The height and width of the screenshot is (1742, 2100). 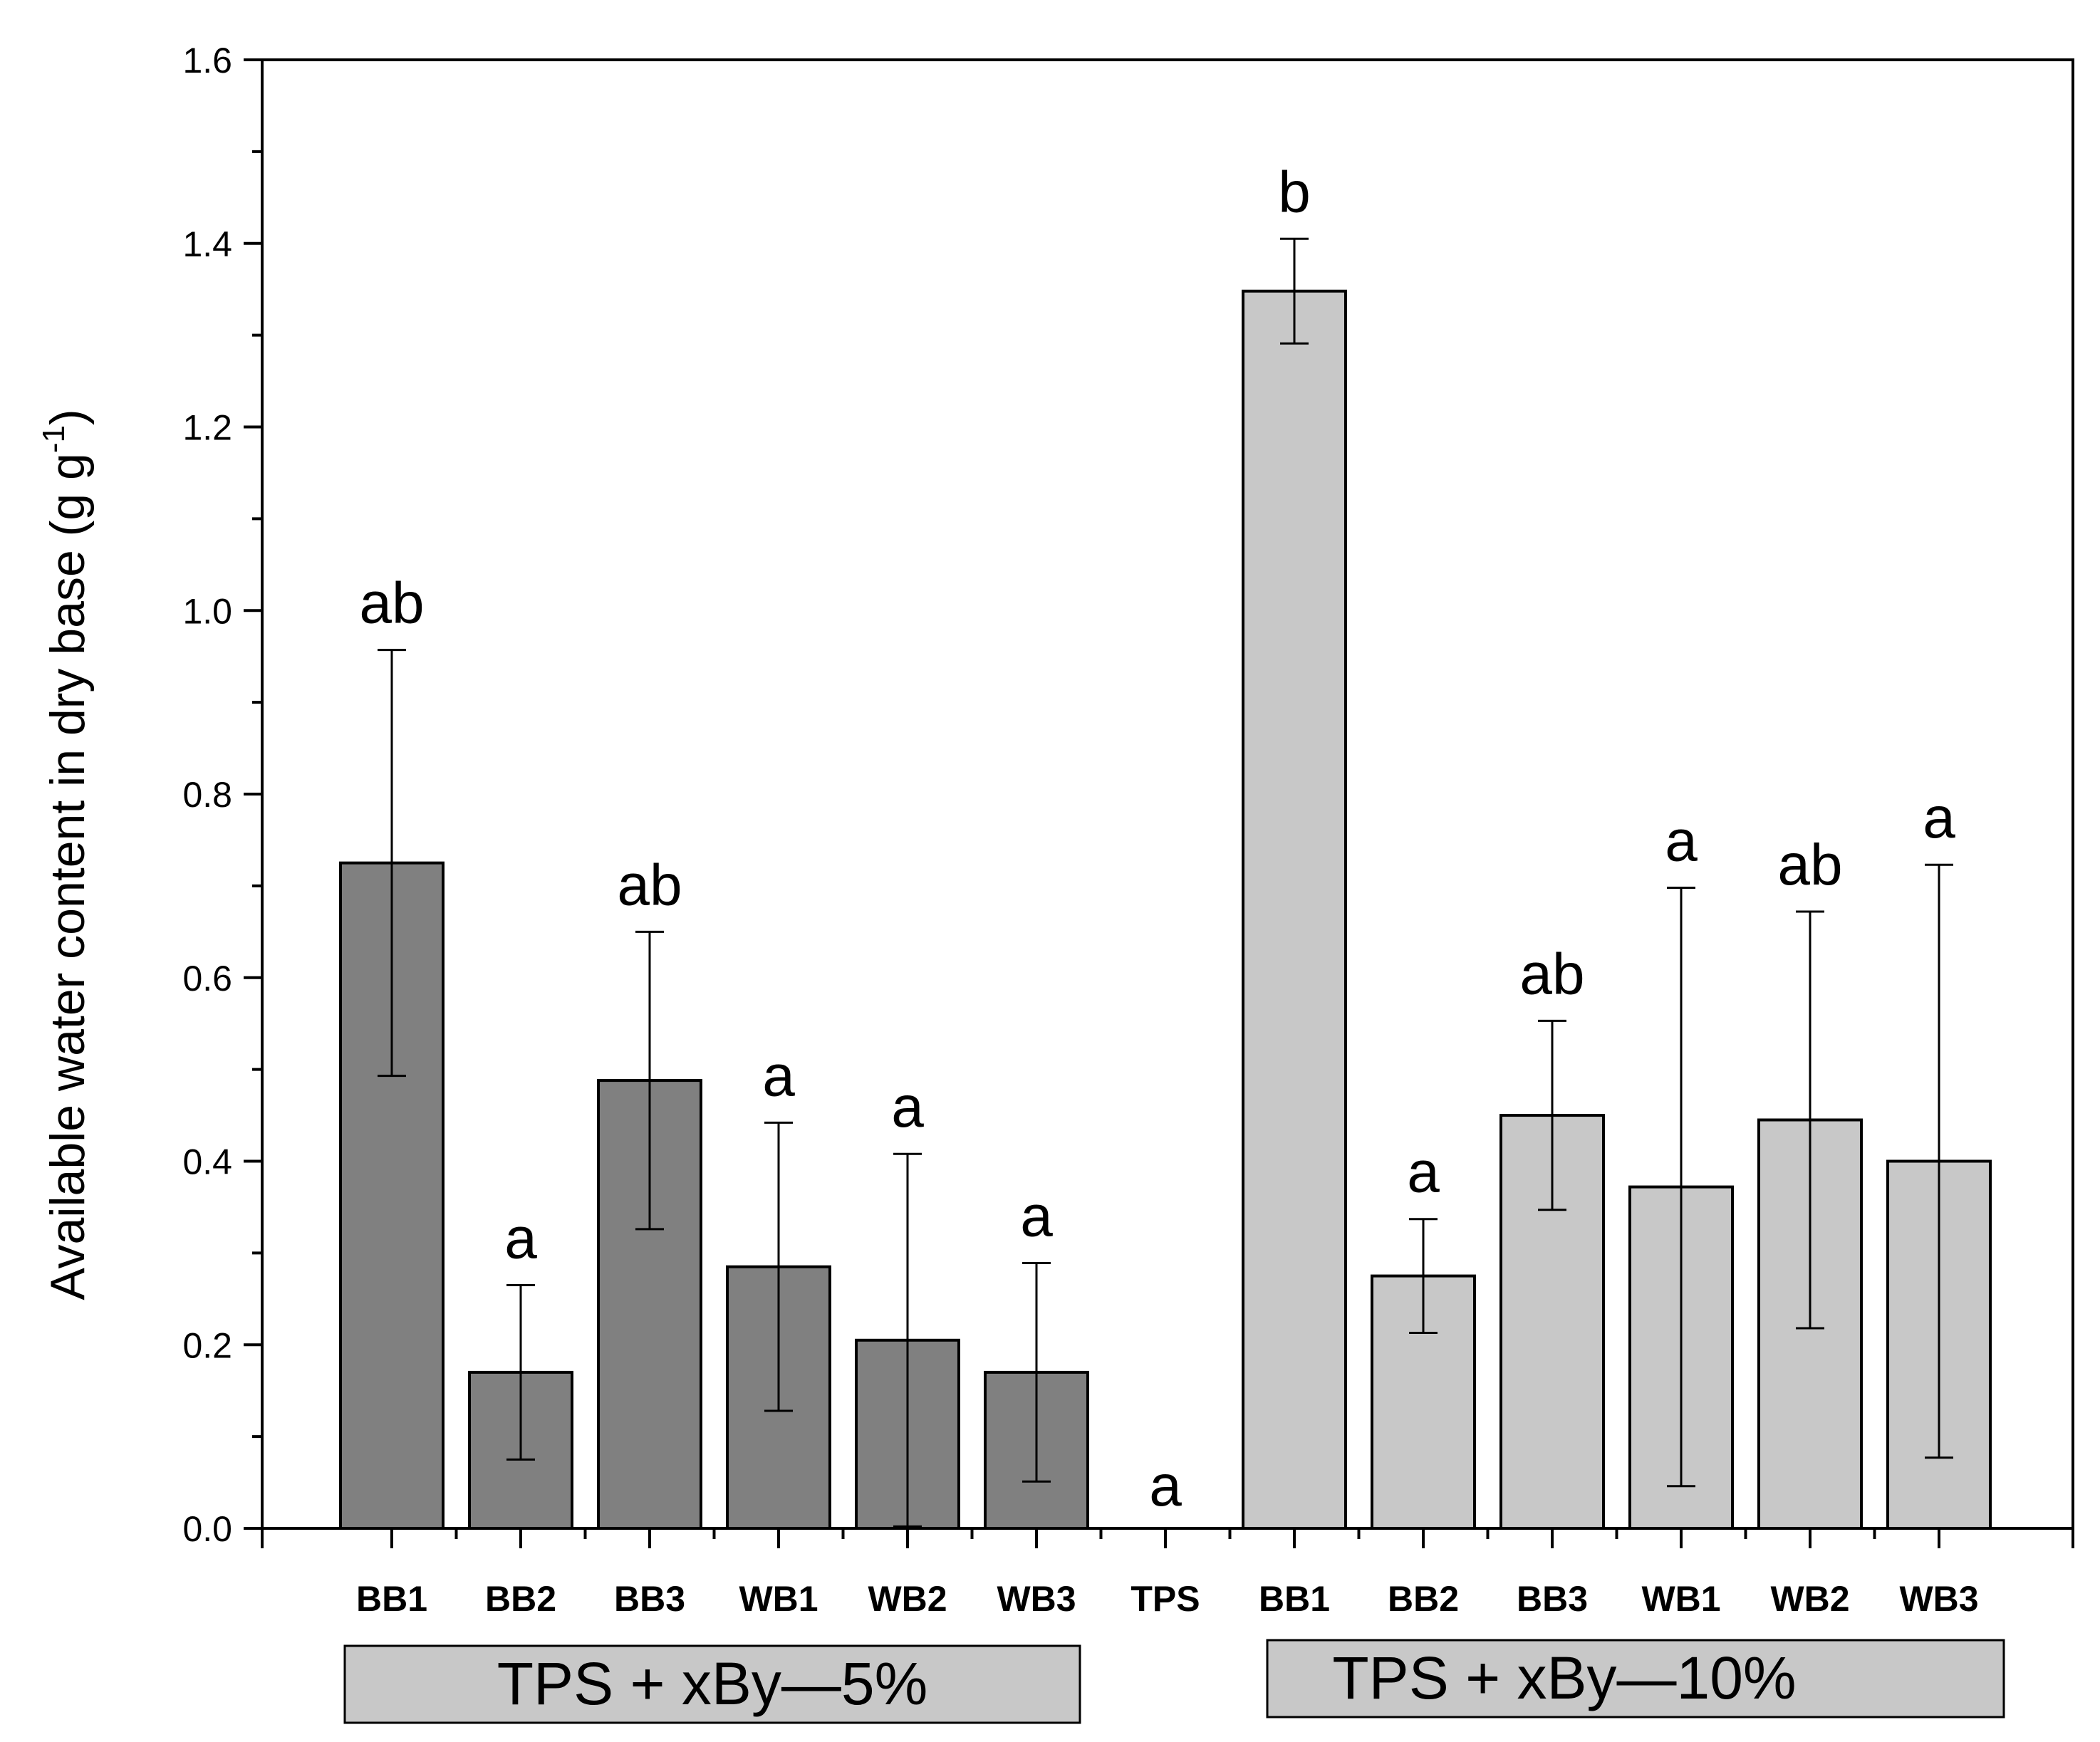 I want to click on bar-bb1, so click(x=1294, y=909).